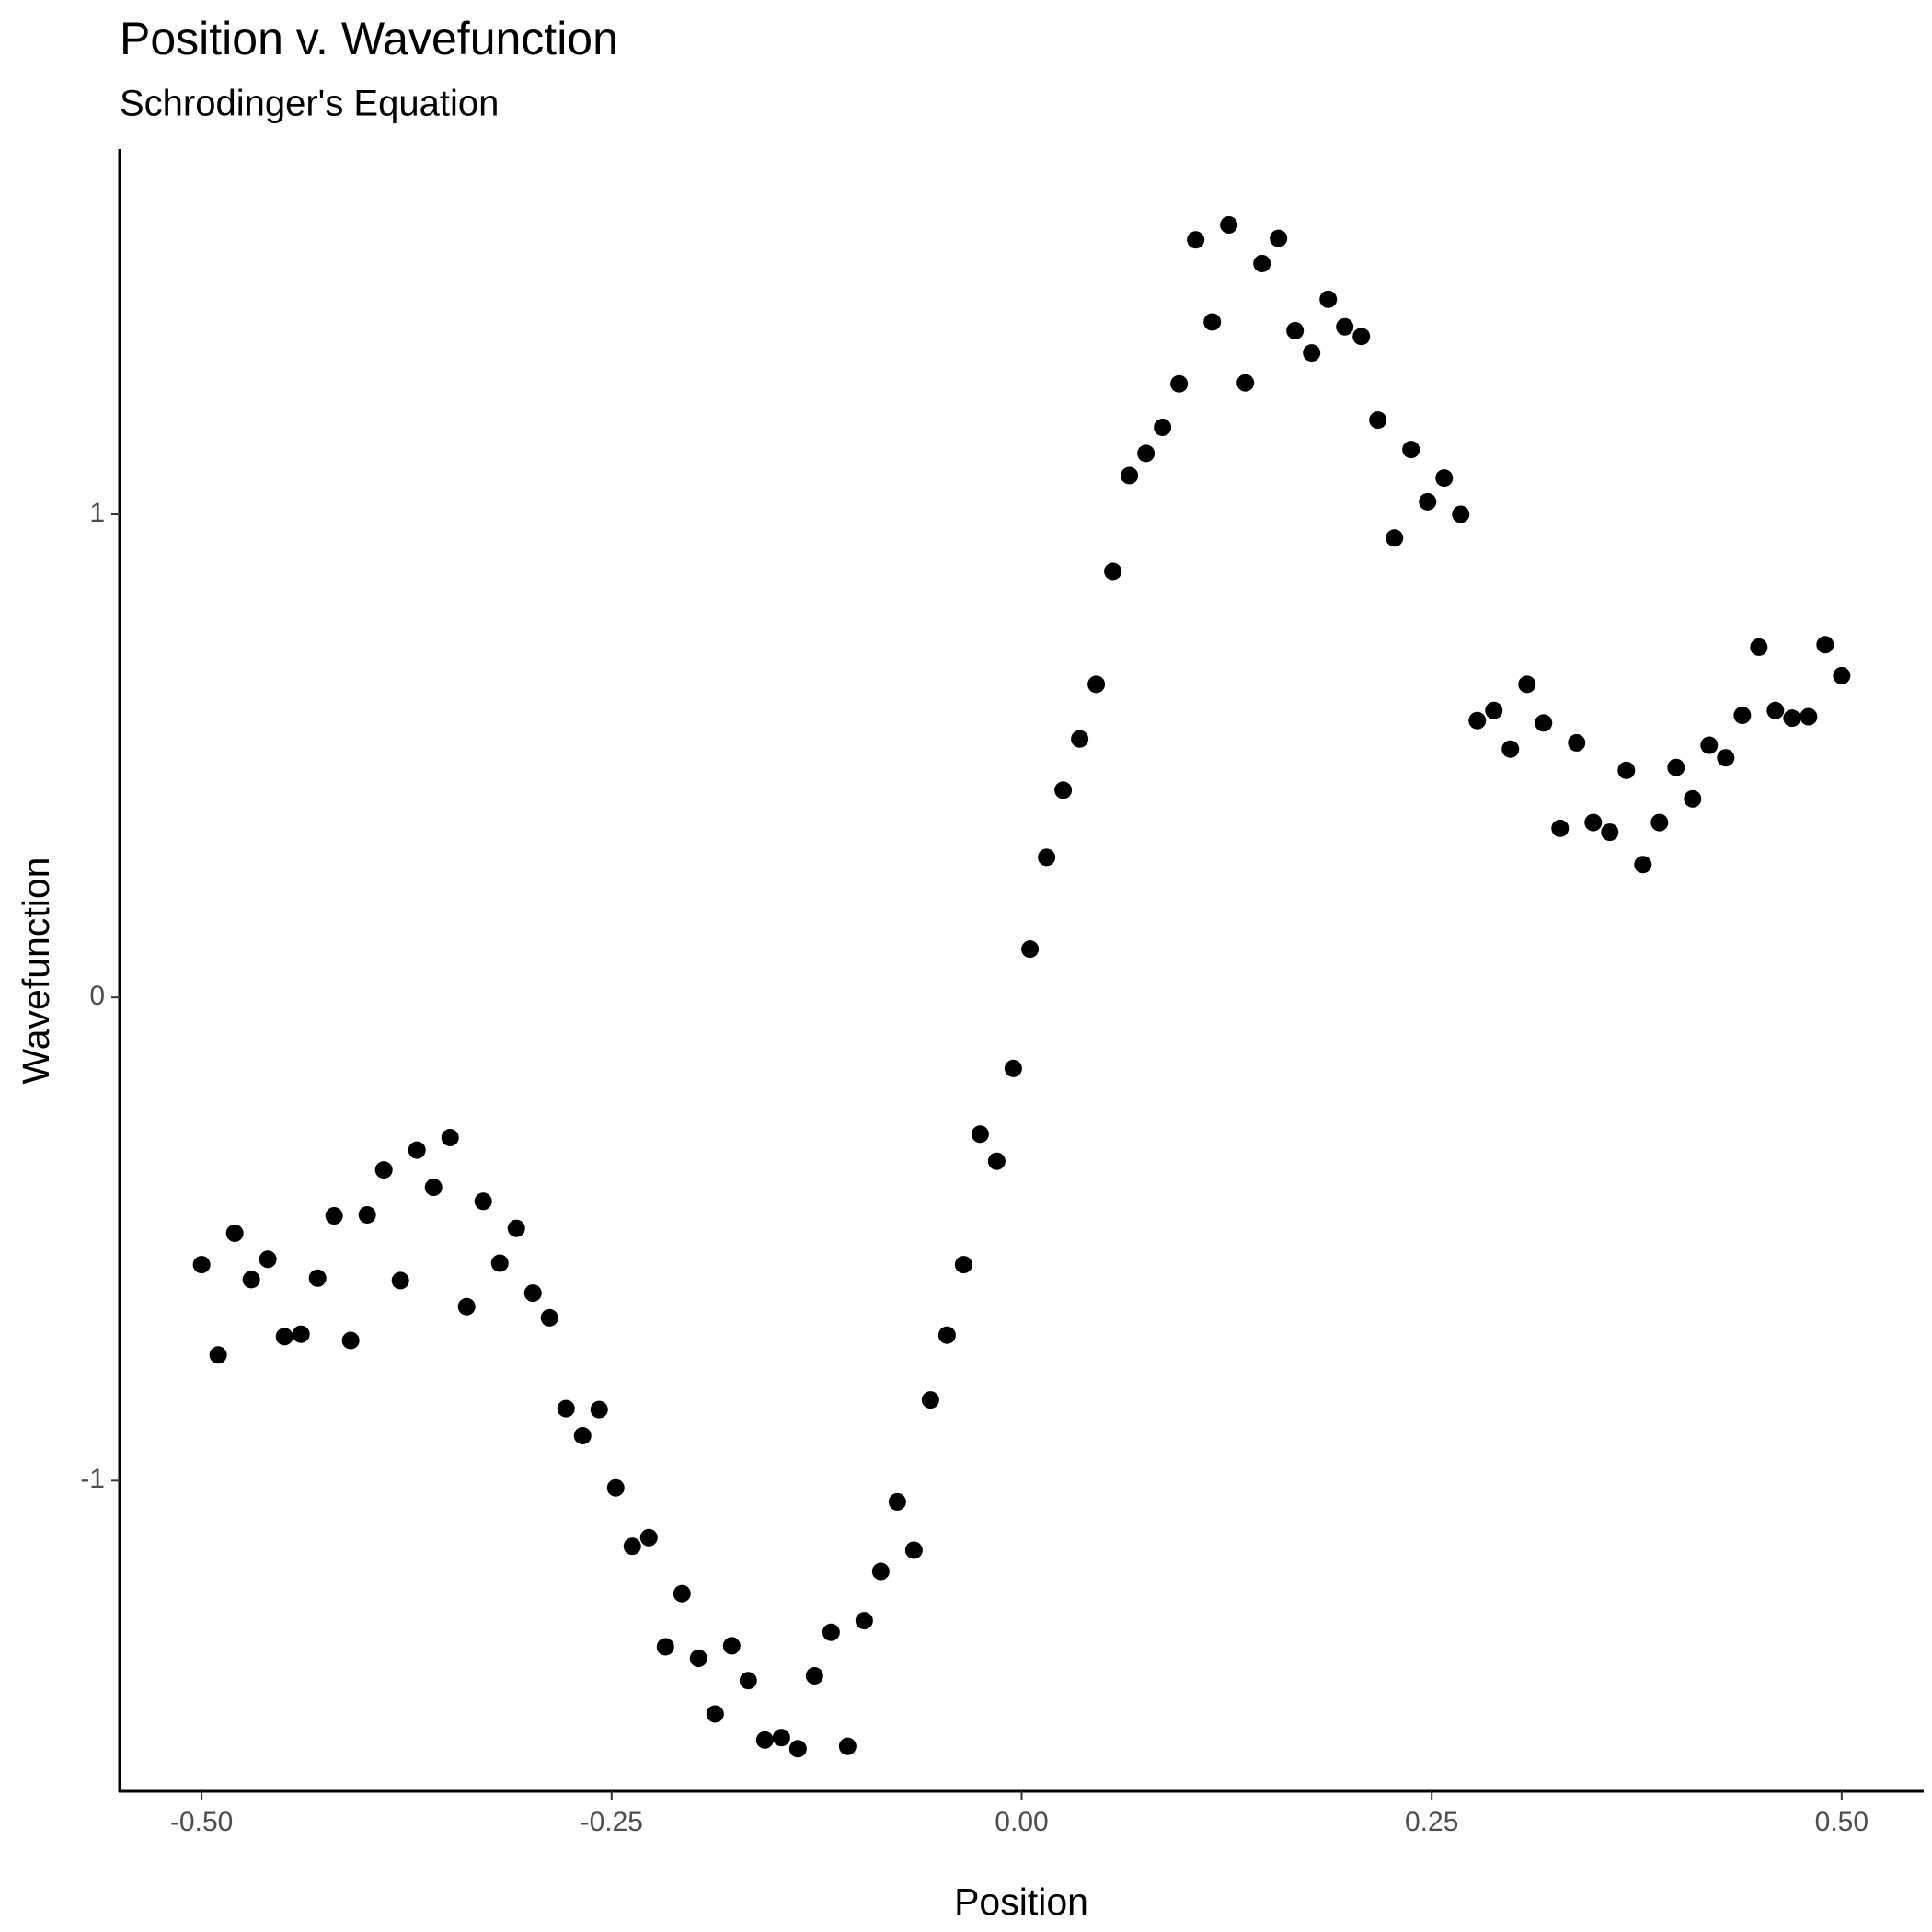 This screenshot has width=1932, height=1932. I want to click on y-tick-label: 0, so click(97, 996).